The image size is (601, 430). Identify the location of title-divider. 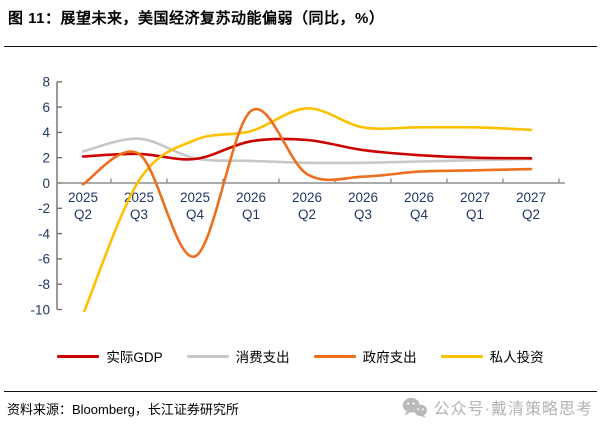
(300, 46).